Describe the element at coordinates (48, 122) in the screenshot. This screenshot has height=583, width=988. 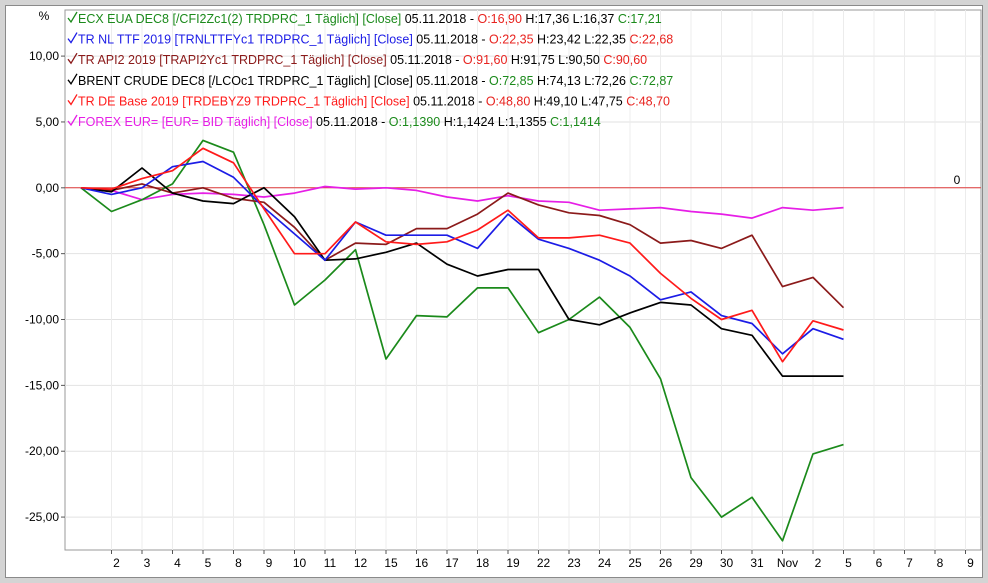
I see `y-tick-label: 5,00` at that location.